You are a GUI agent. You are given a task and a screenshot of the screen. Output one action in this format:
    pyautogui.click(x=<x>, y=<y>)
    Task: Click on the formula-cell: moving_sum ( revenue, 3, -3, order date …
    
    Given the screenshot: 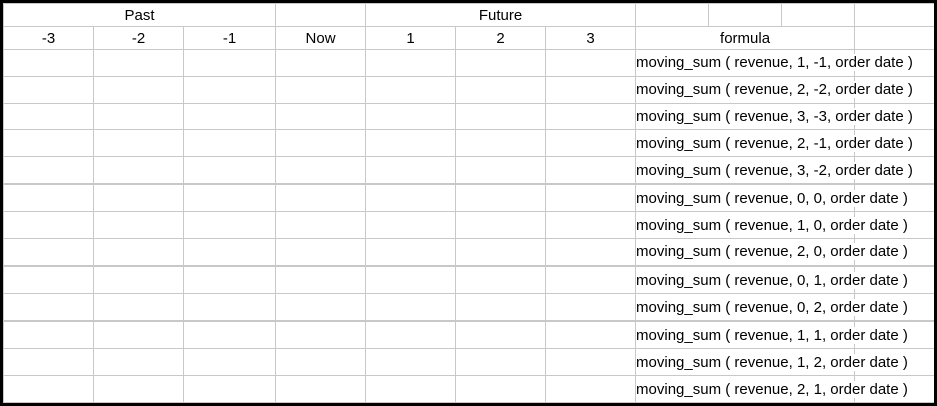 What is the action you would take?
    pyautogui.click(x=775, y=116)
    